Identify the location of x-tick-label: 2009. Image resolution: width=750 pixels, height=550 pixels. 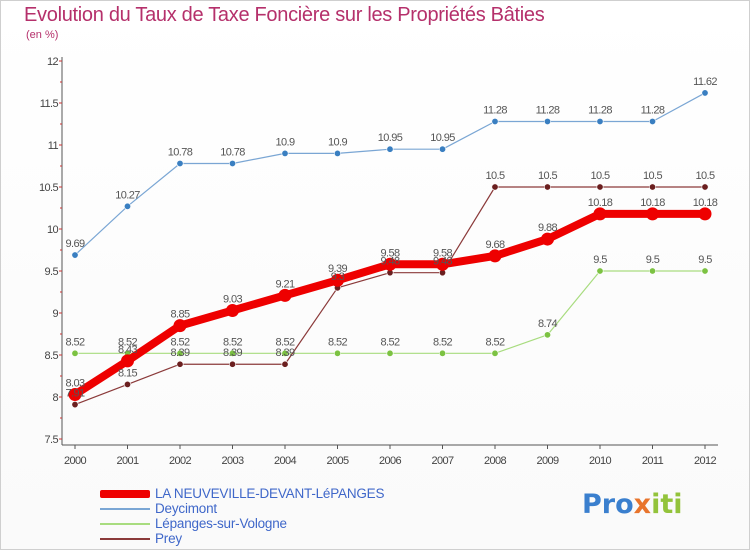
(547, 461).